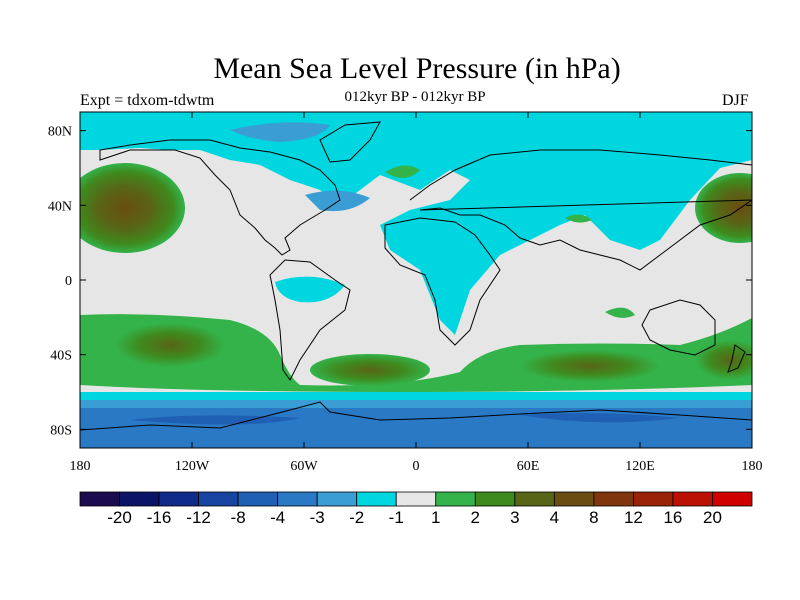  I want to click on coastline-south-america, so click(310, 320).